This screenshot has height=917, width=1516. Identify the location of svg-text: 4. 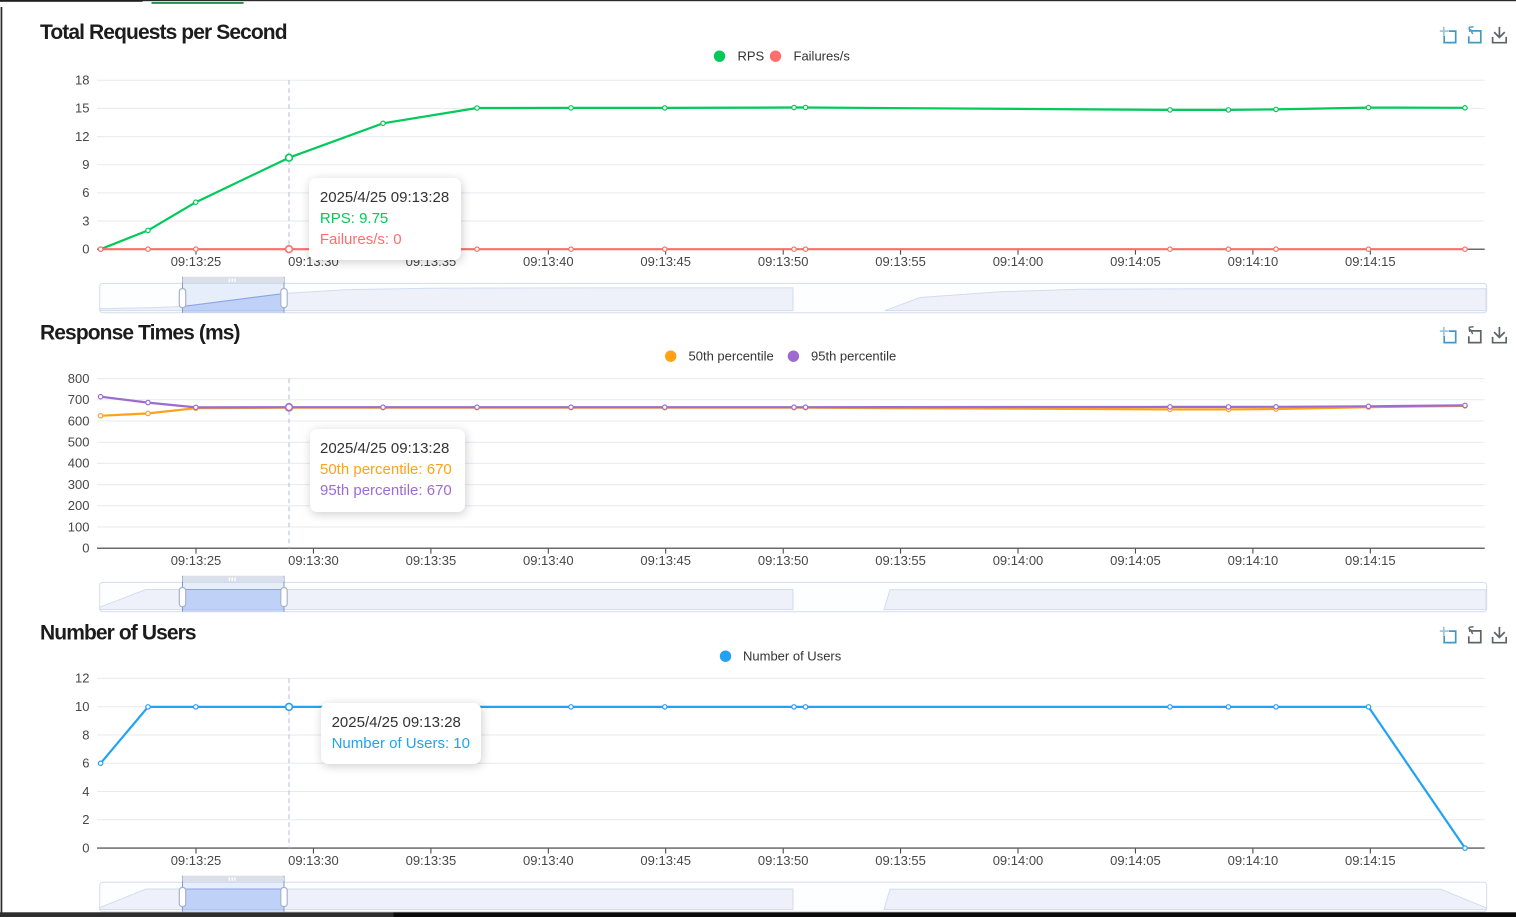
(85, 791).